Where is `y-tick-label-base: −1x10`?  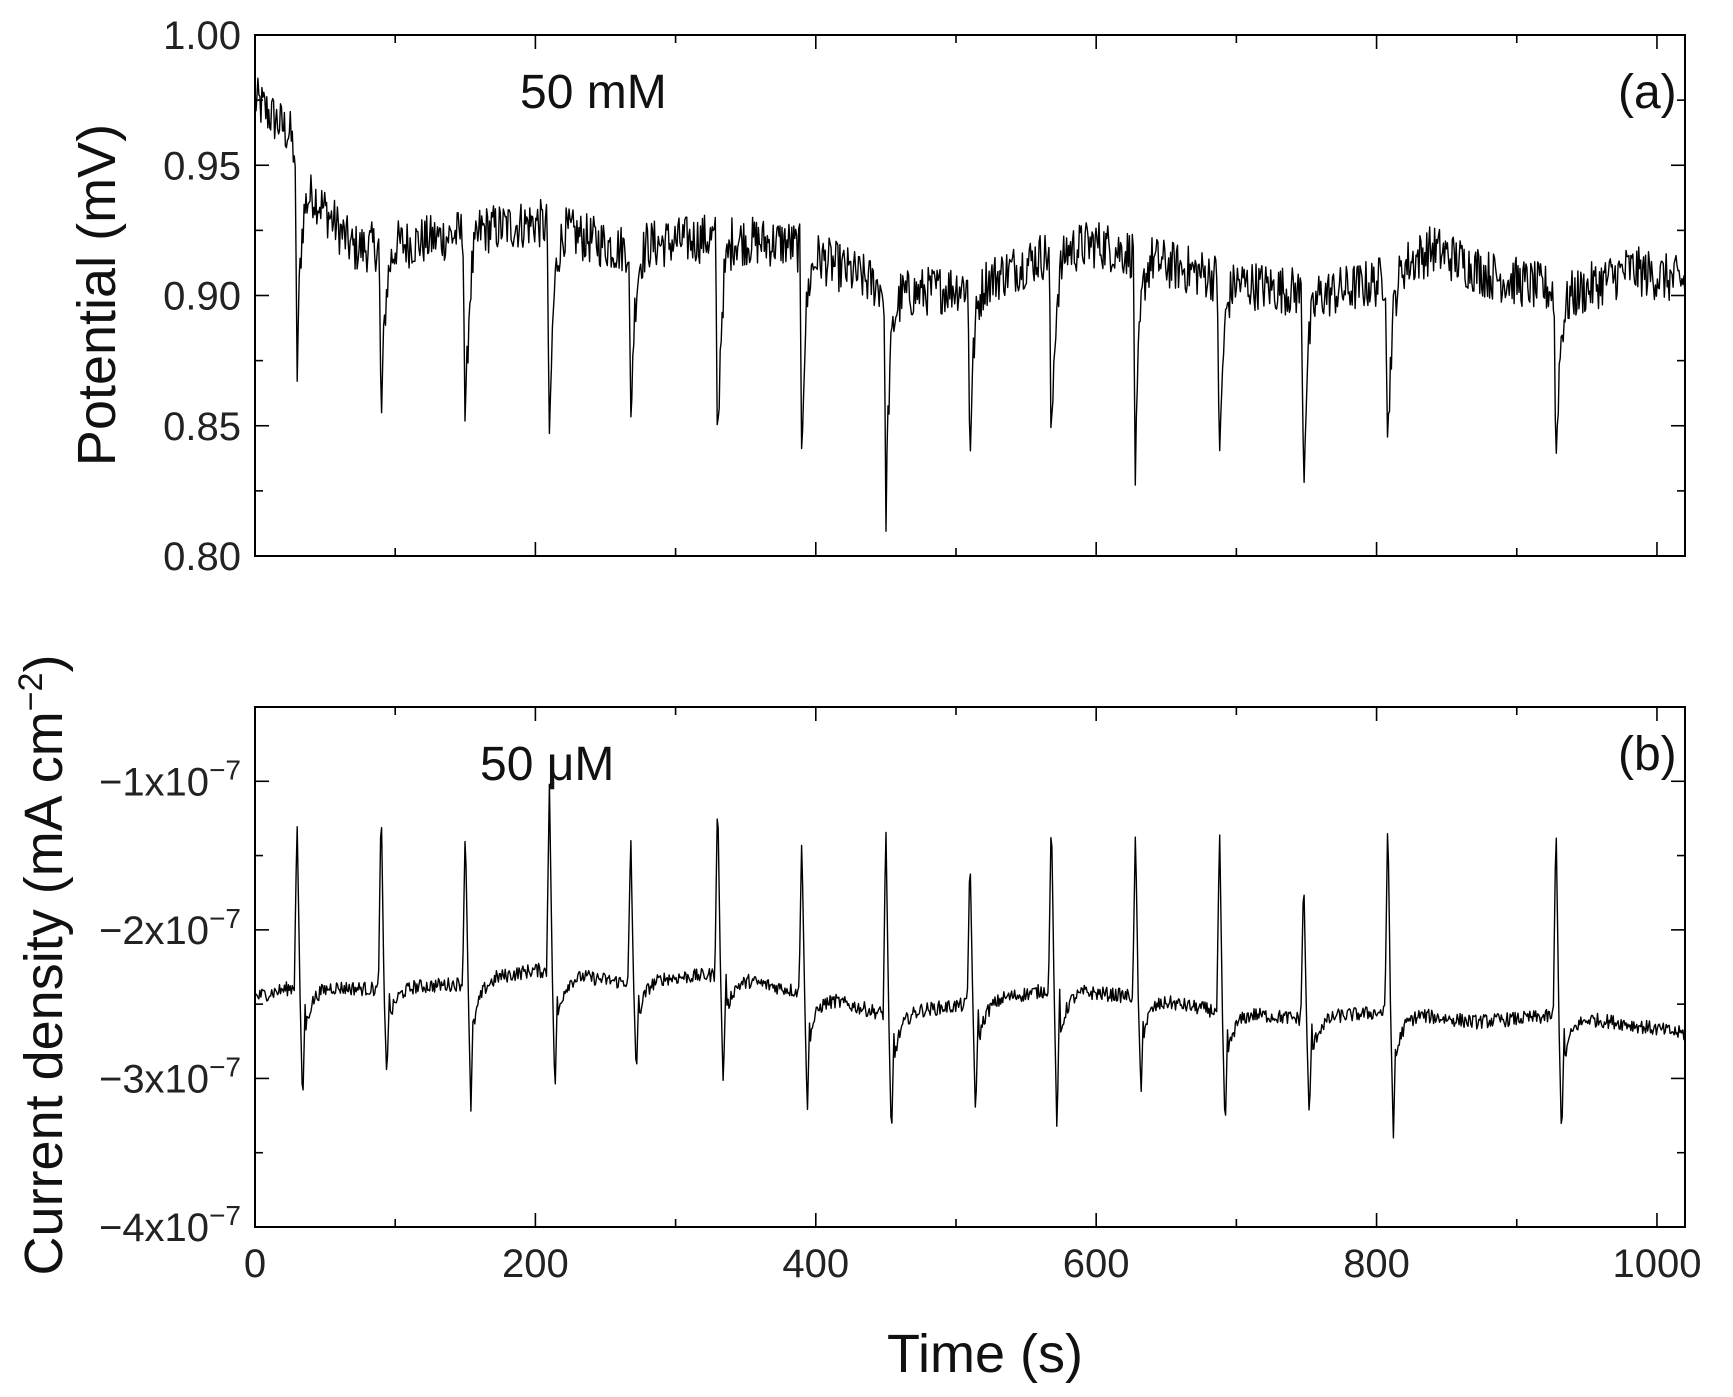
y-tick-label-base: −1x10 is located at coordinates (154, 782).